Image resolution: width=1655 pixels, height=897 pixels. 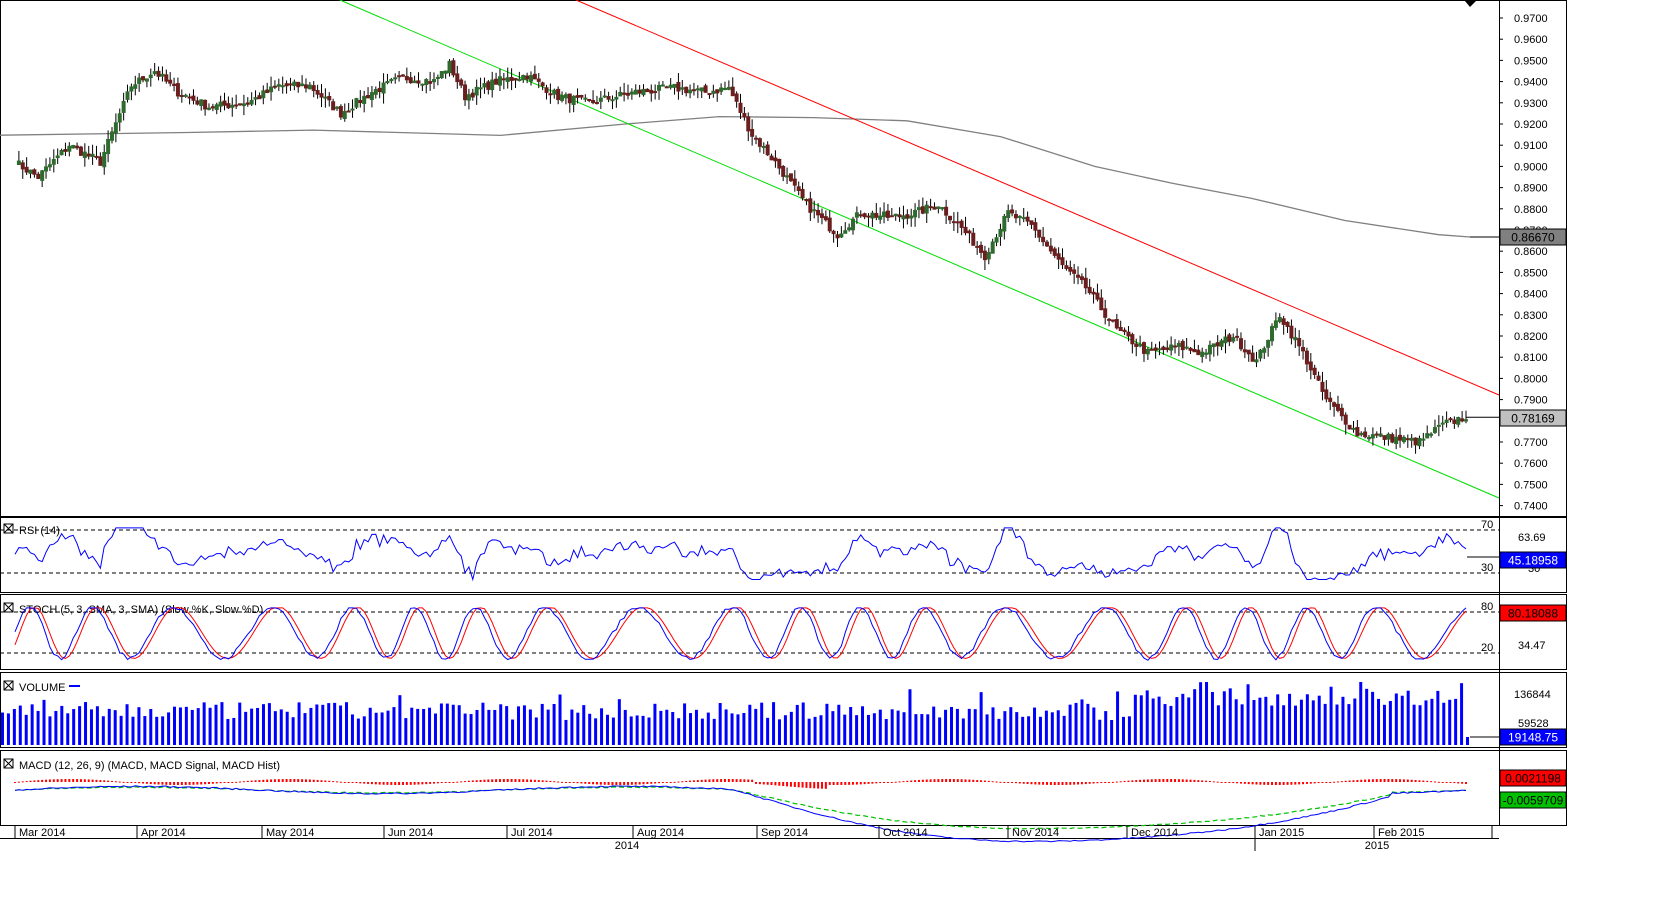 What do you see at coordinates (1531, 104) in the screenshot?
I see `price-tick-label: 0.9300` at bounding box center [1531, 104].